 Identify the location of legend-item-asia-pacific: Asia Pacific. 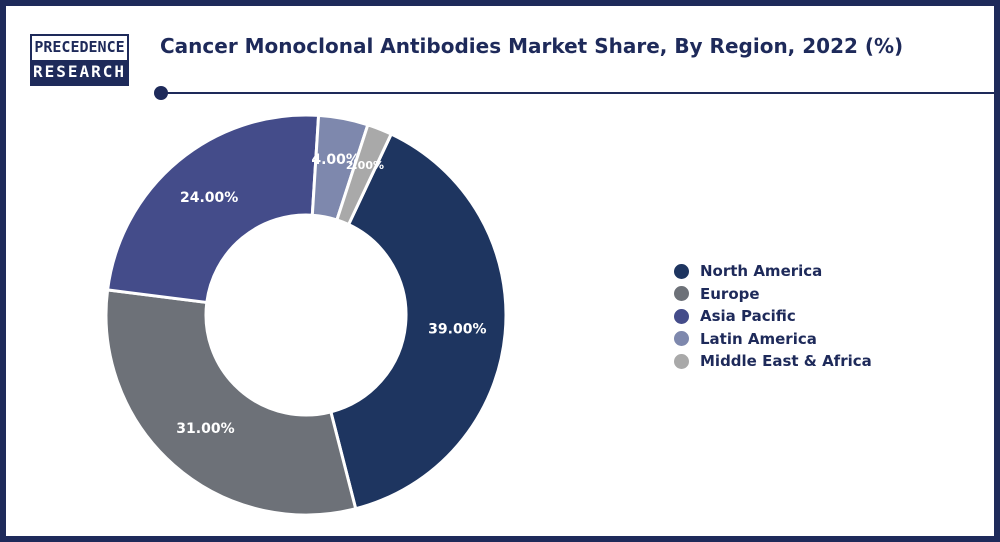
(773, 316).